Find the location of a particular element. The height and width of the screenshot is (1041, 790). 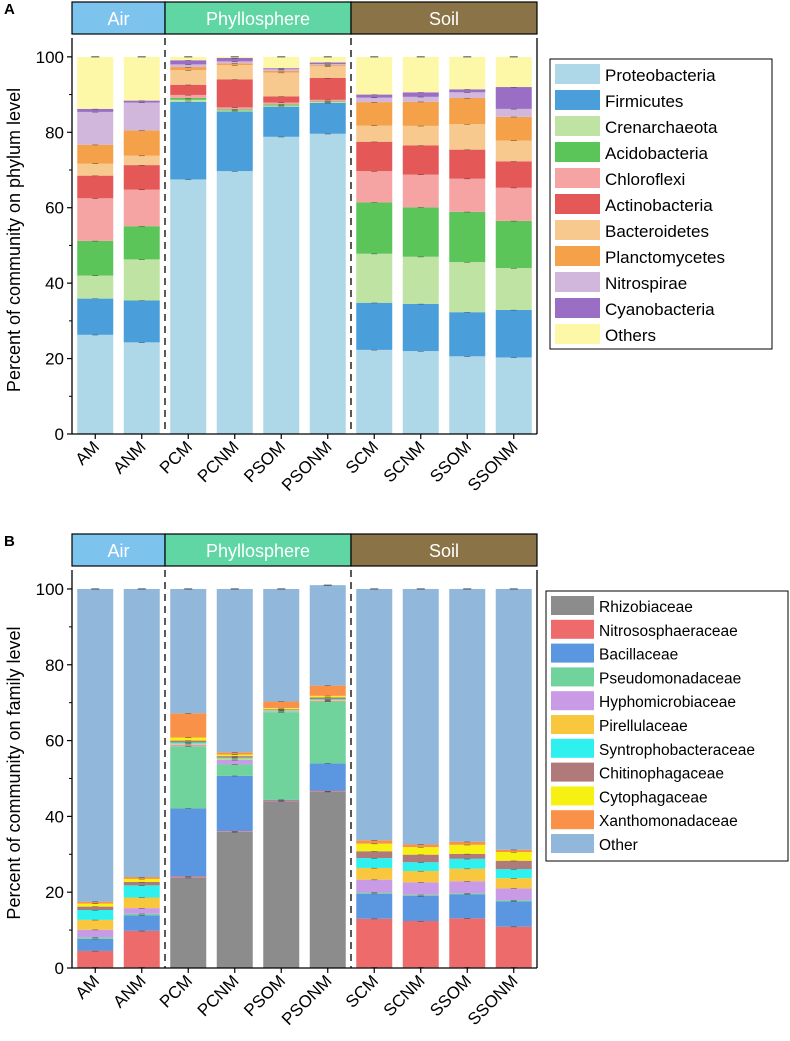

y-tick-label: 60 is located at coordinates (54, 208).